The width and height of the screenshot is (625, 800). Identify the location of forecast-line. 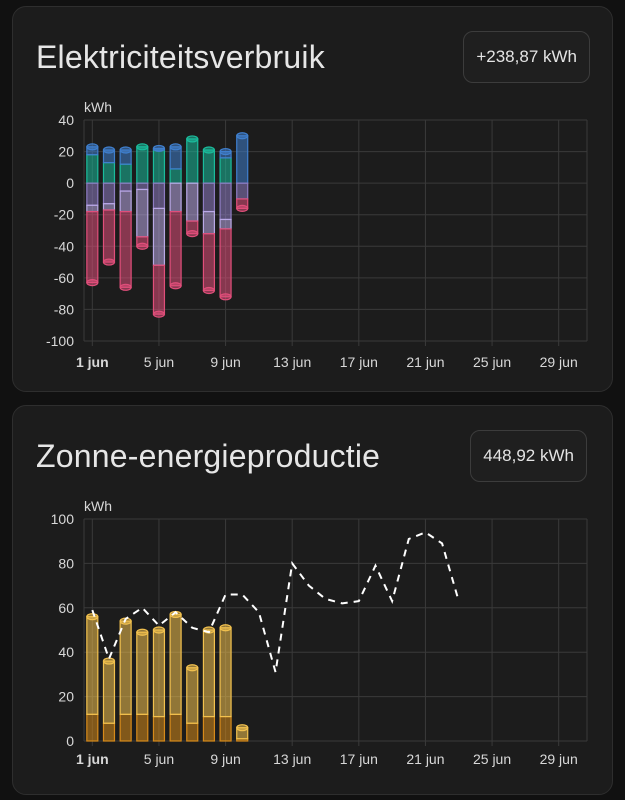
(275, 602).